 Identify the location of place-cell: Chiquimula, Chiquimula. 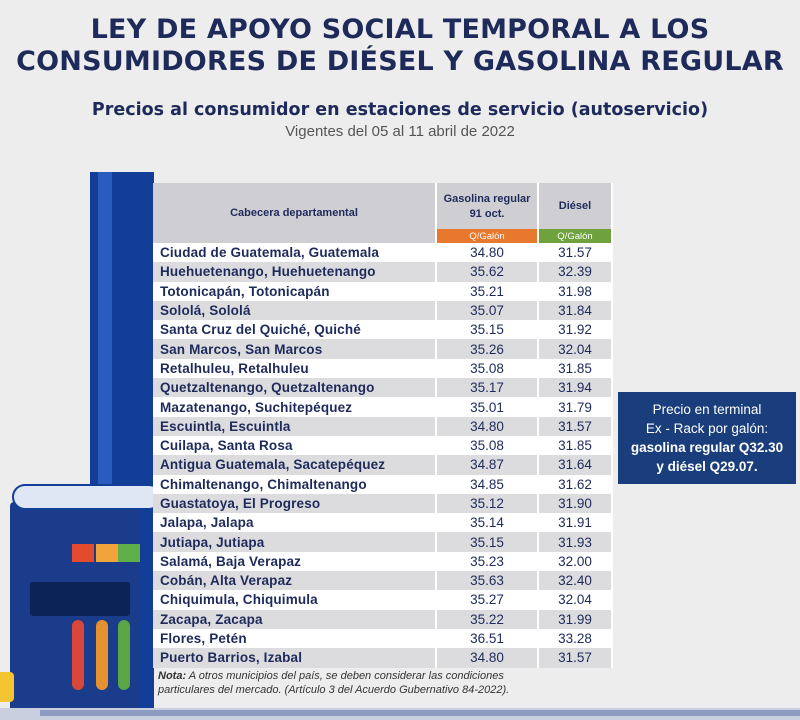
(295, 600).